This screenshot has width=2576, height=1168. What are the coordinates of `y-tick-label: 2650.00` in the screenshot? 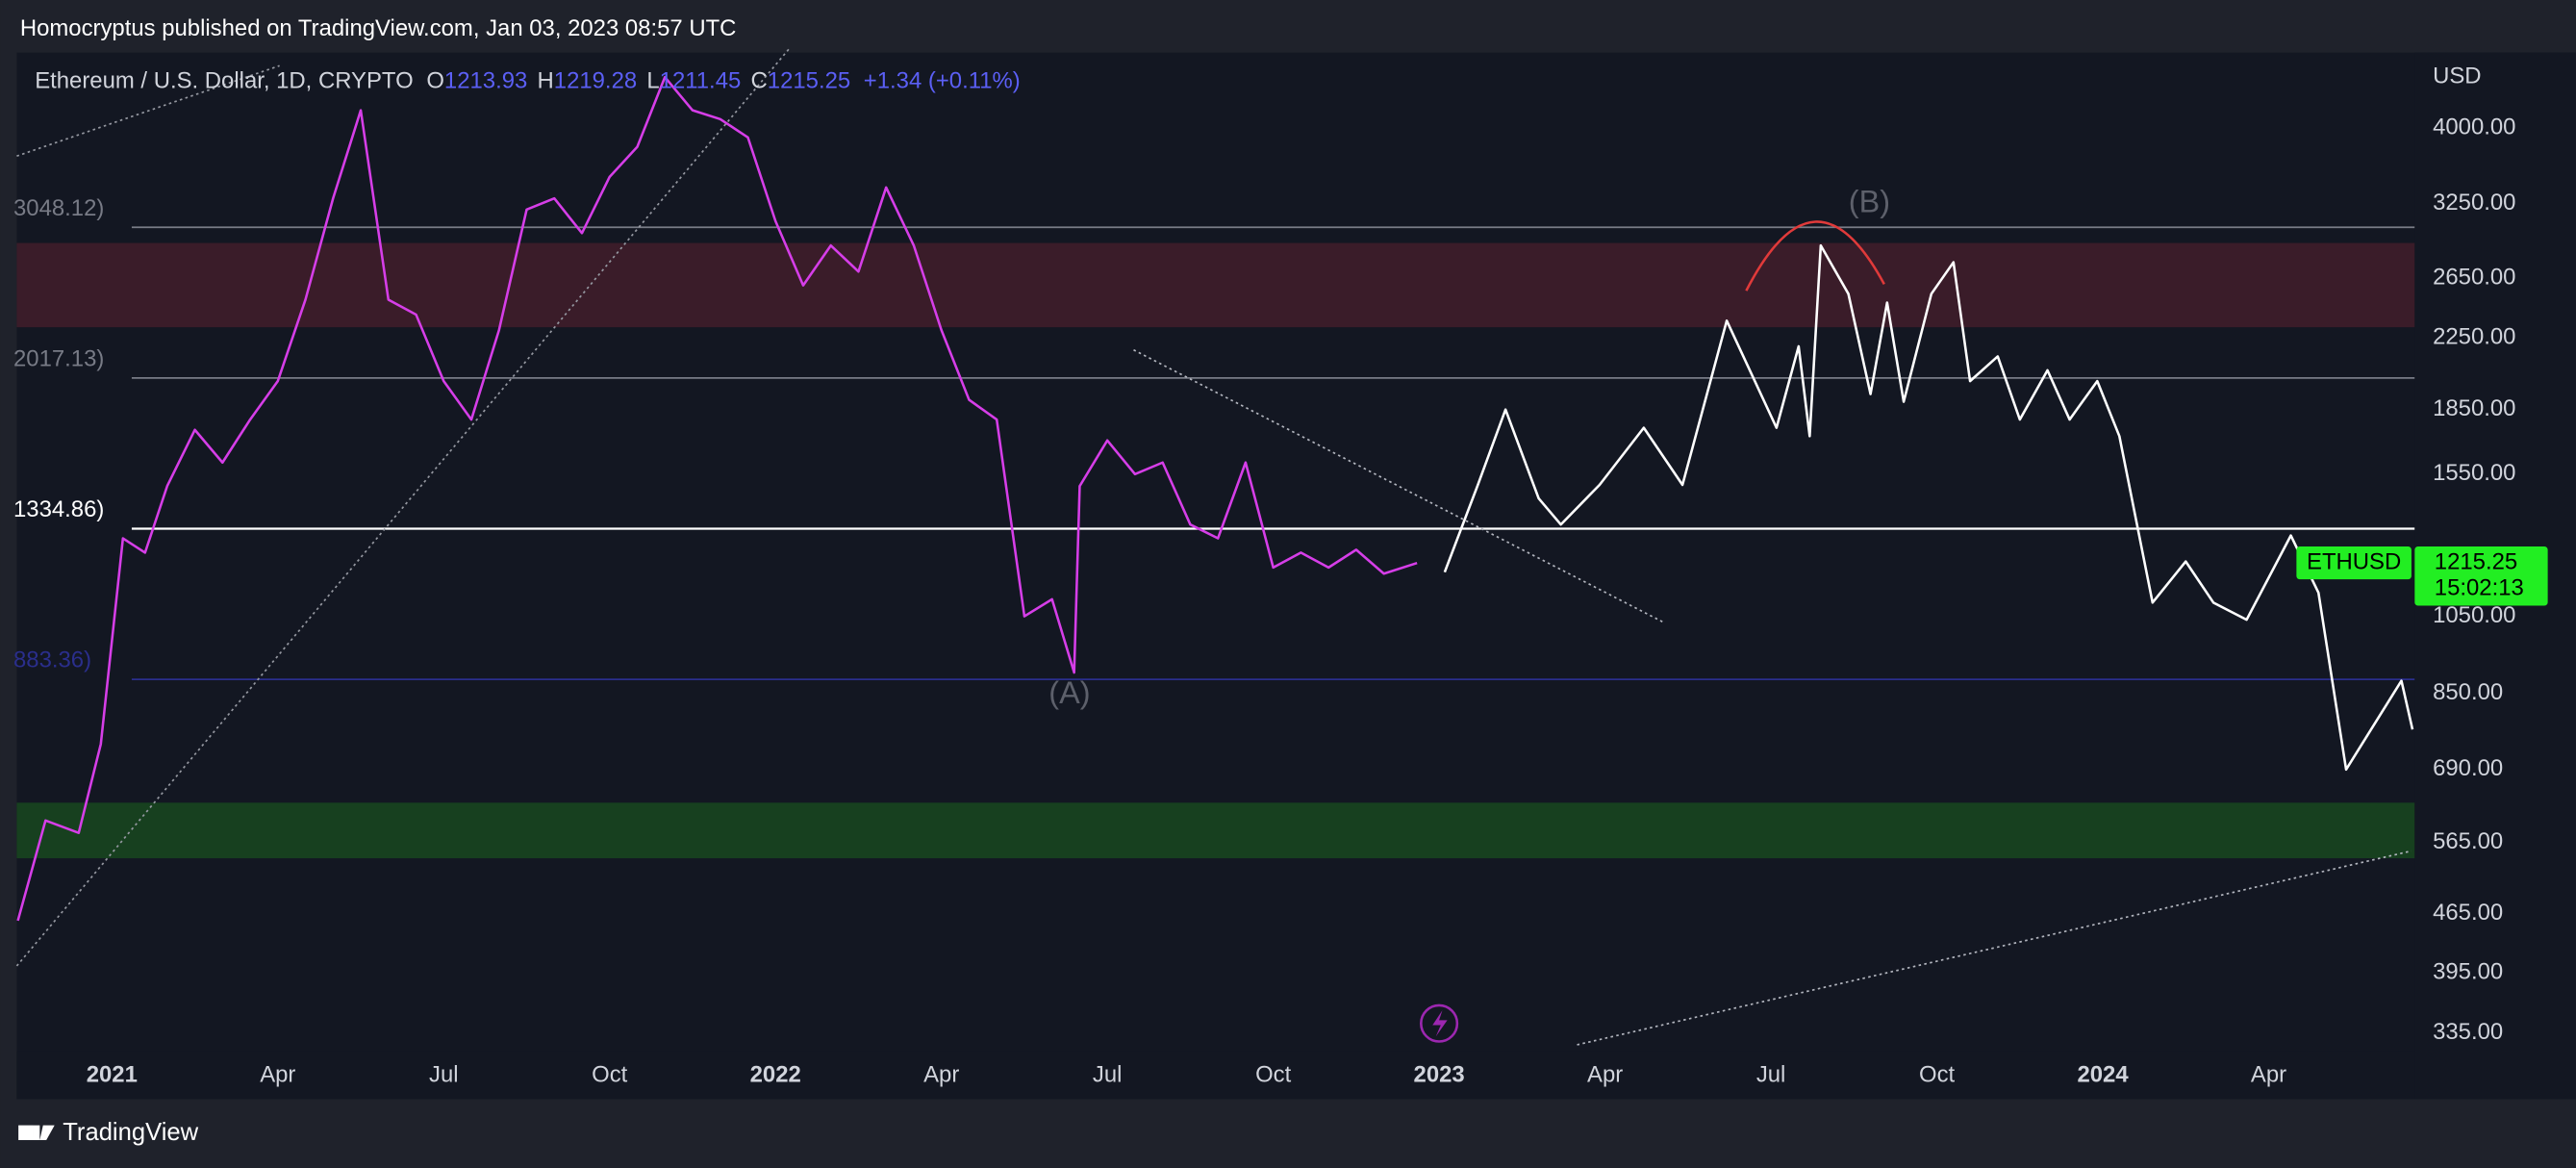 It's located at (2474, 278).